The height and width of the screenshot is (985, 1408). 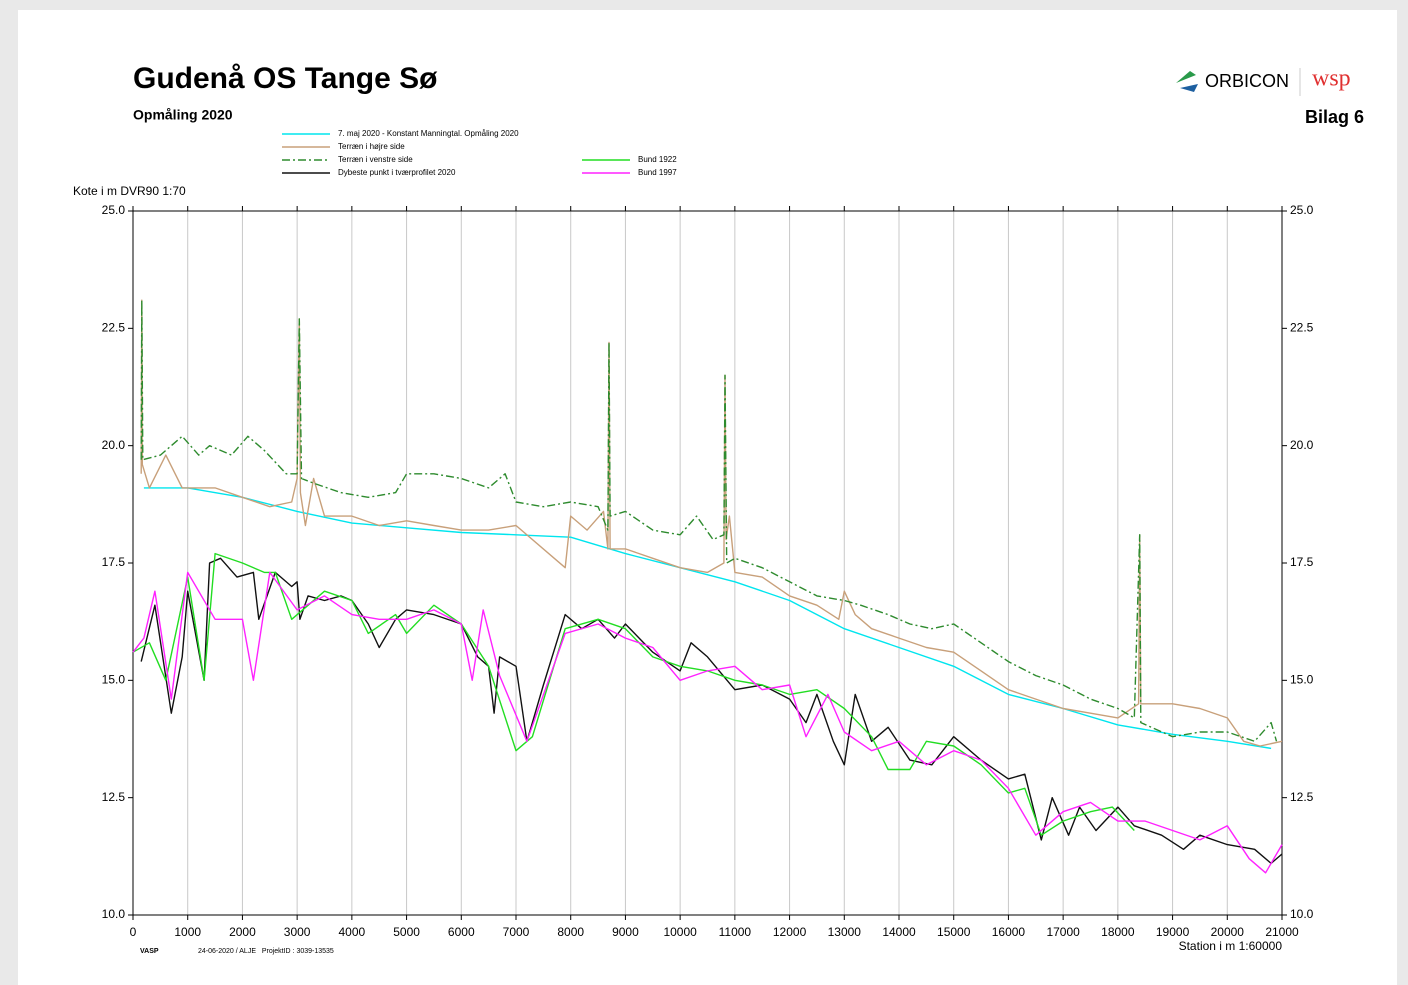 What do you see at coordinates (285, 78) in the screenshot?
I see `title: Gudenå OS Tange Sø` at bounding box center [285, 78].